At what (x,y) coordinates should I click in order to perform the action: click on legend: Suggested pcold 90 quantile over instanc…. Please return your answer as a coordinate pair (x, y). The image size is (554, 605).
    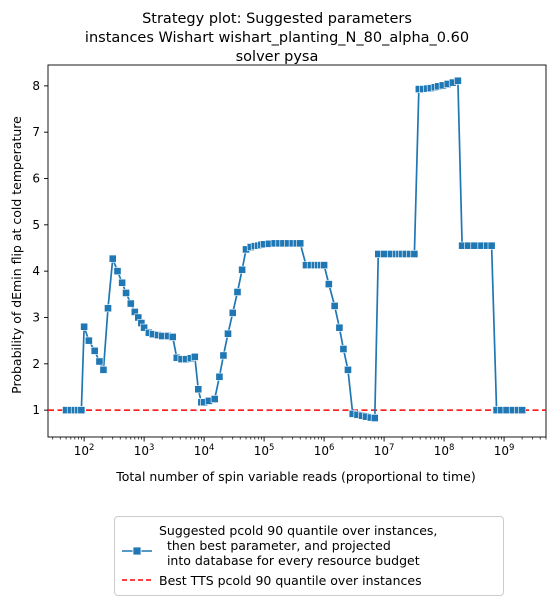
    Looking at the image, I should click on (309, 556).